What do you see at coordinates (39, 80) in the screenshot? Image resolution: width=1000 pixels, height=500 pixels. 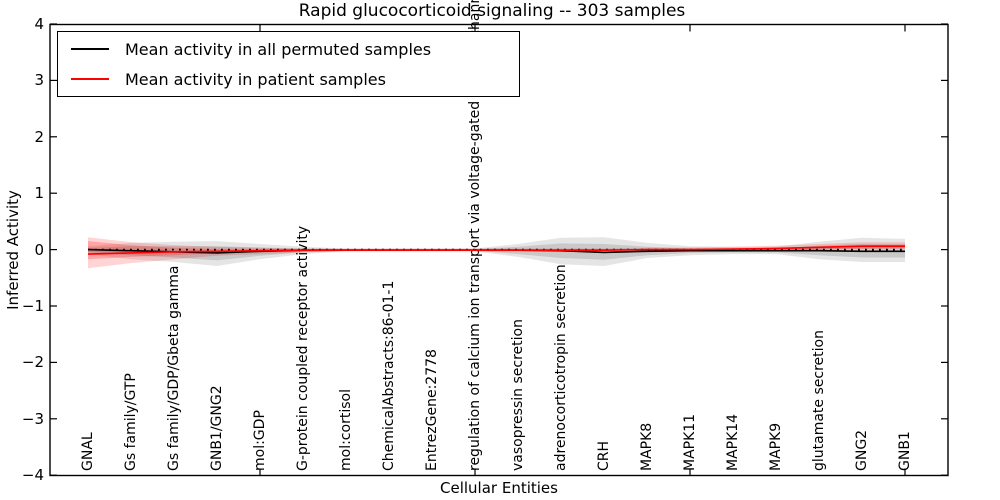 I see `y-tick-label: 3` at bounding box center [39, 80].